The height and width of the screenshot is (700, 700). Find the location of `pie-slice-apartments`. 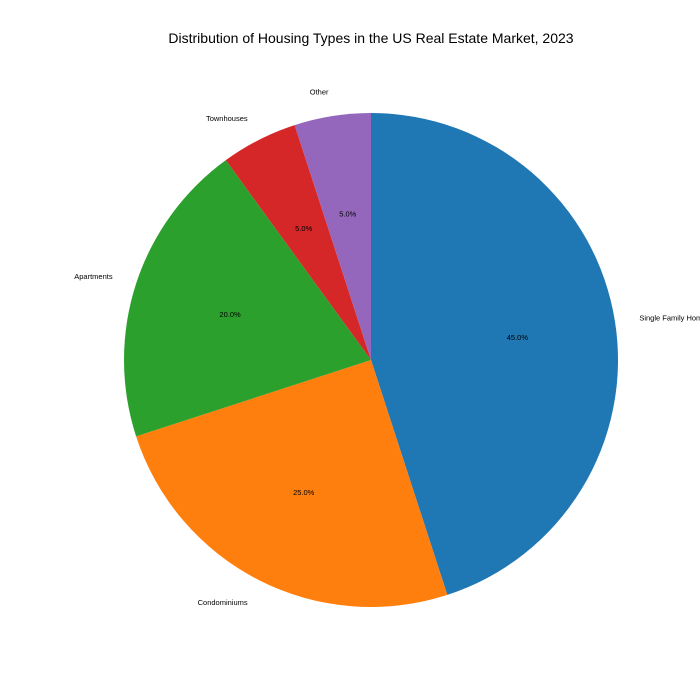

pie-slice-apartments is located at coordinates (247, 298).